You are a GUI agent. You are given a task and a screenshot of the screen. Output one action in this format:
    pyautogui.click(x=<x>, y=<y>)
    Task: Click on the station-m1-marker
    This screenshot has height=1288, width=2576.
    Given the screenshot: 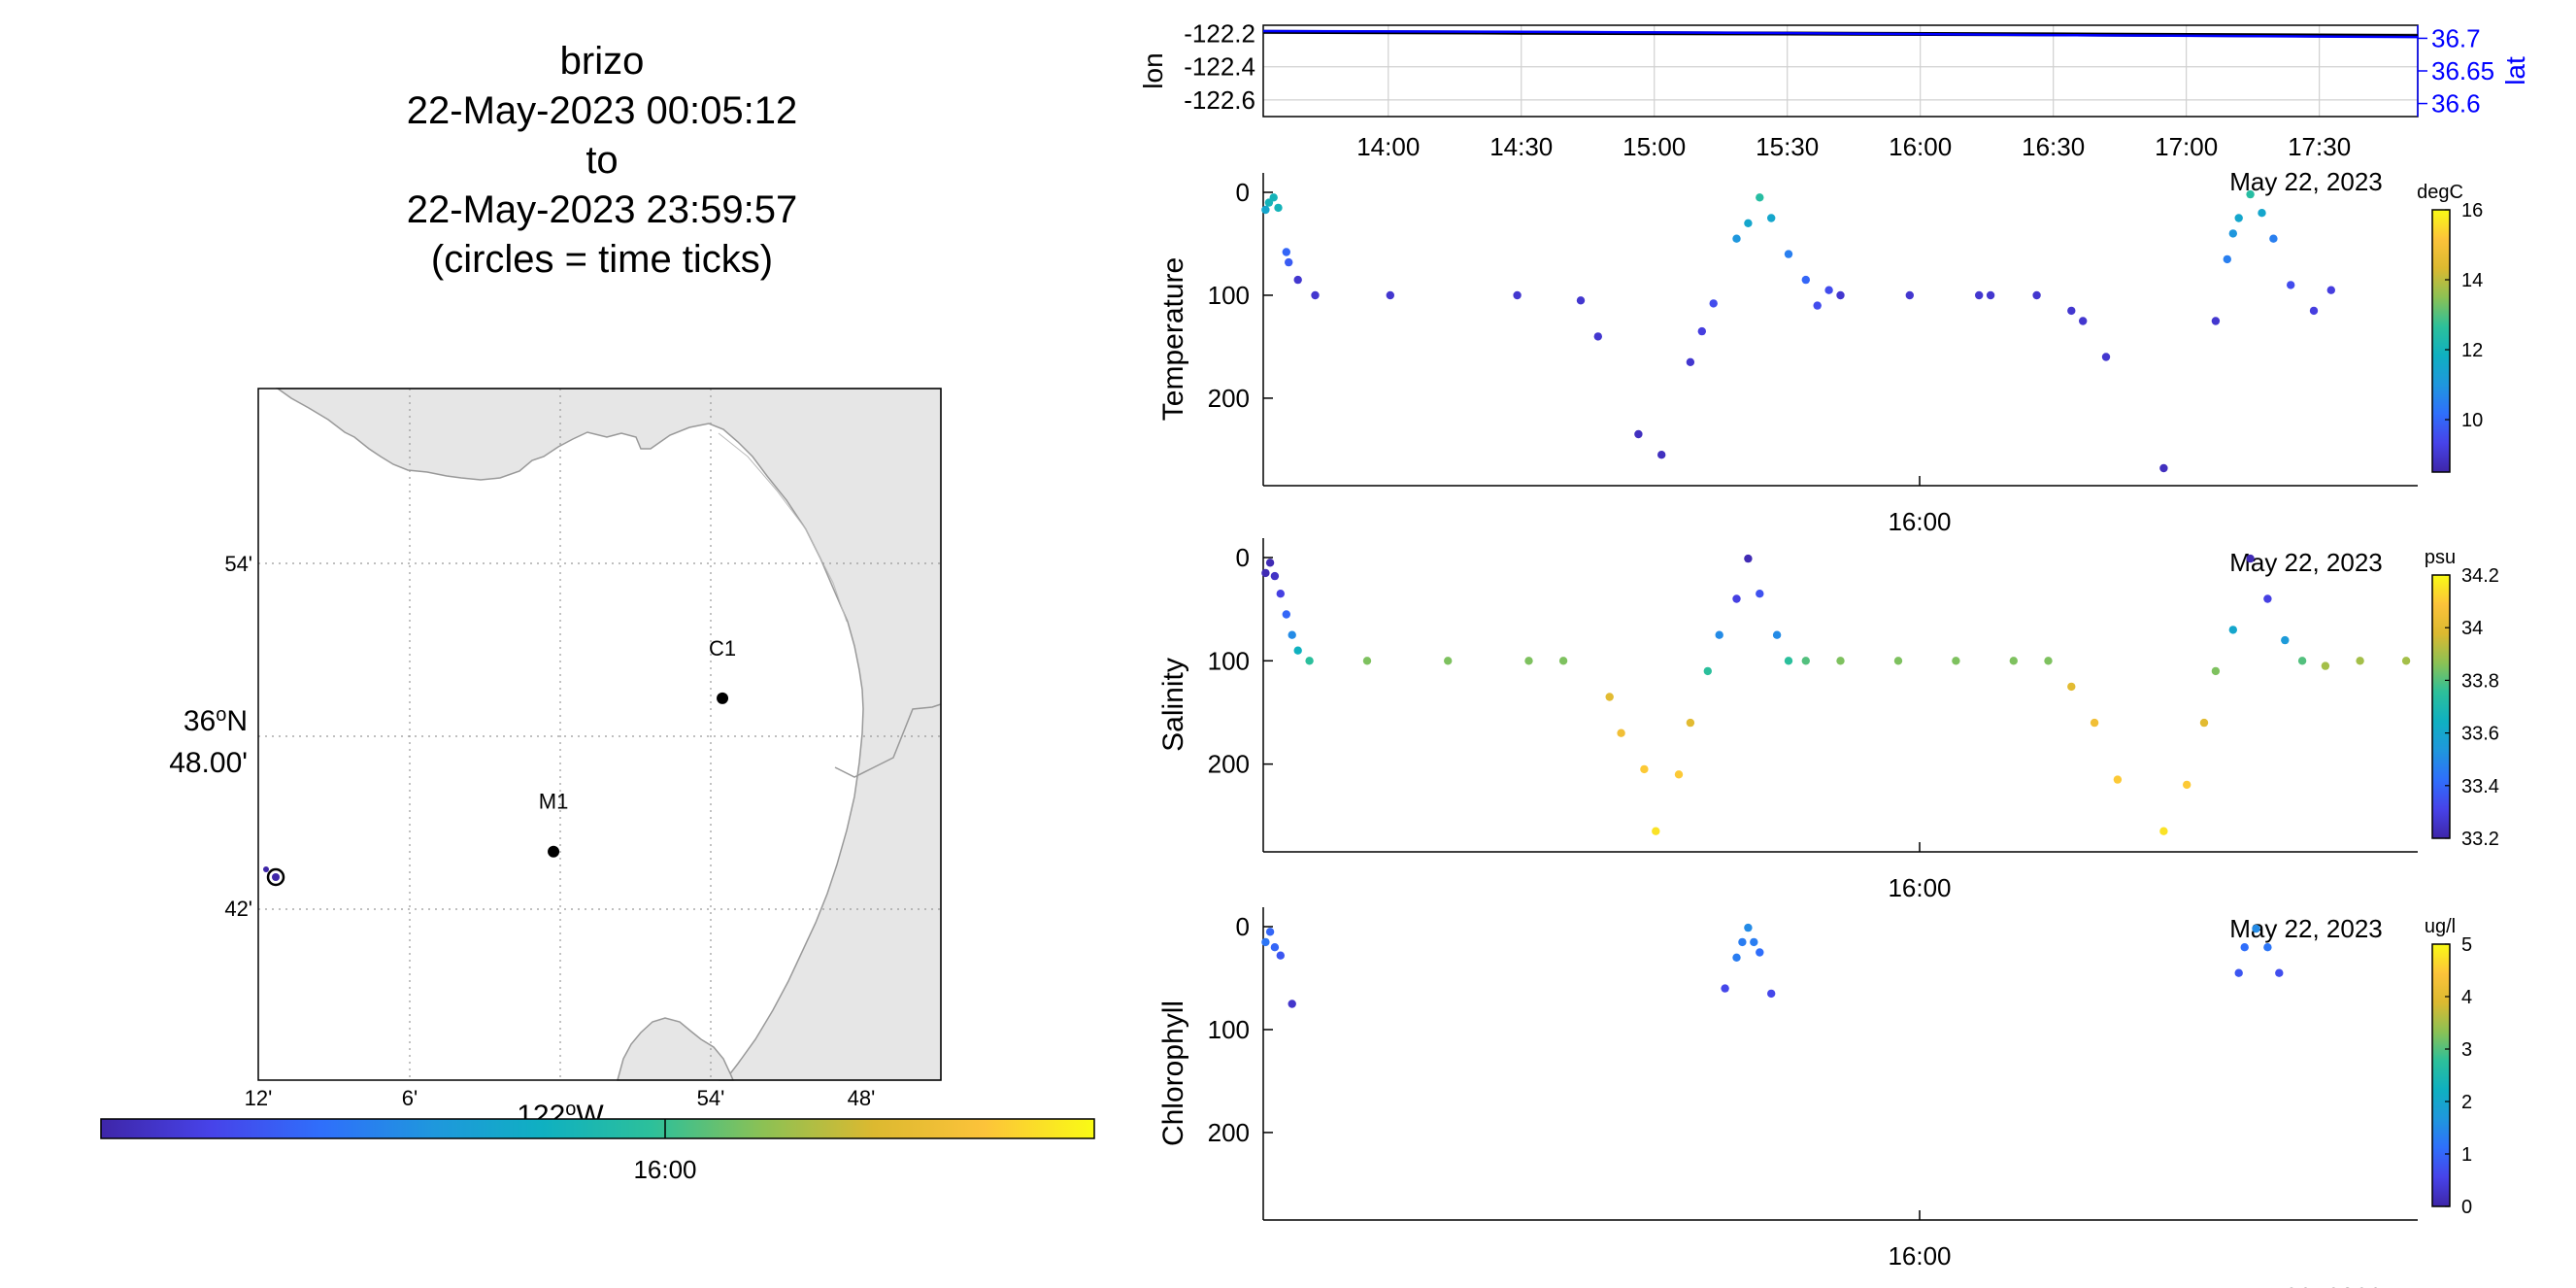 What is the action you would take?
    pyautogui.click(x=554, y=851)
    